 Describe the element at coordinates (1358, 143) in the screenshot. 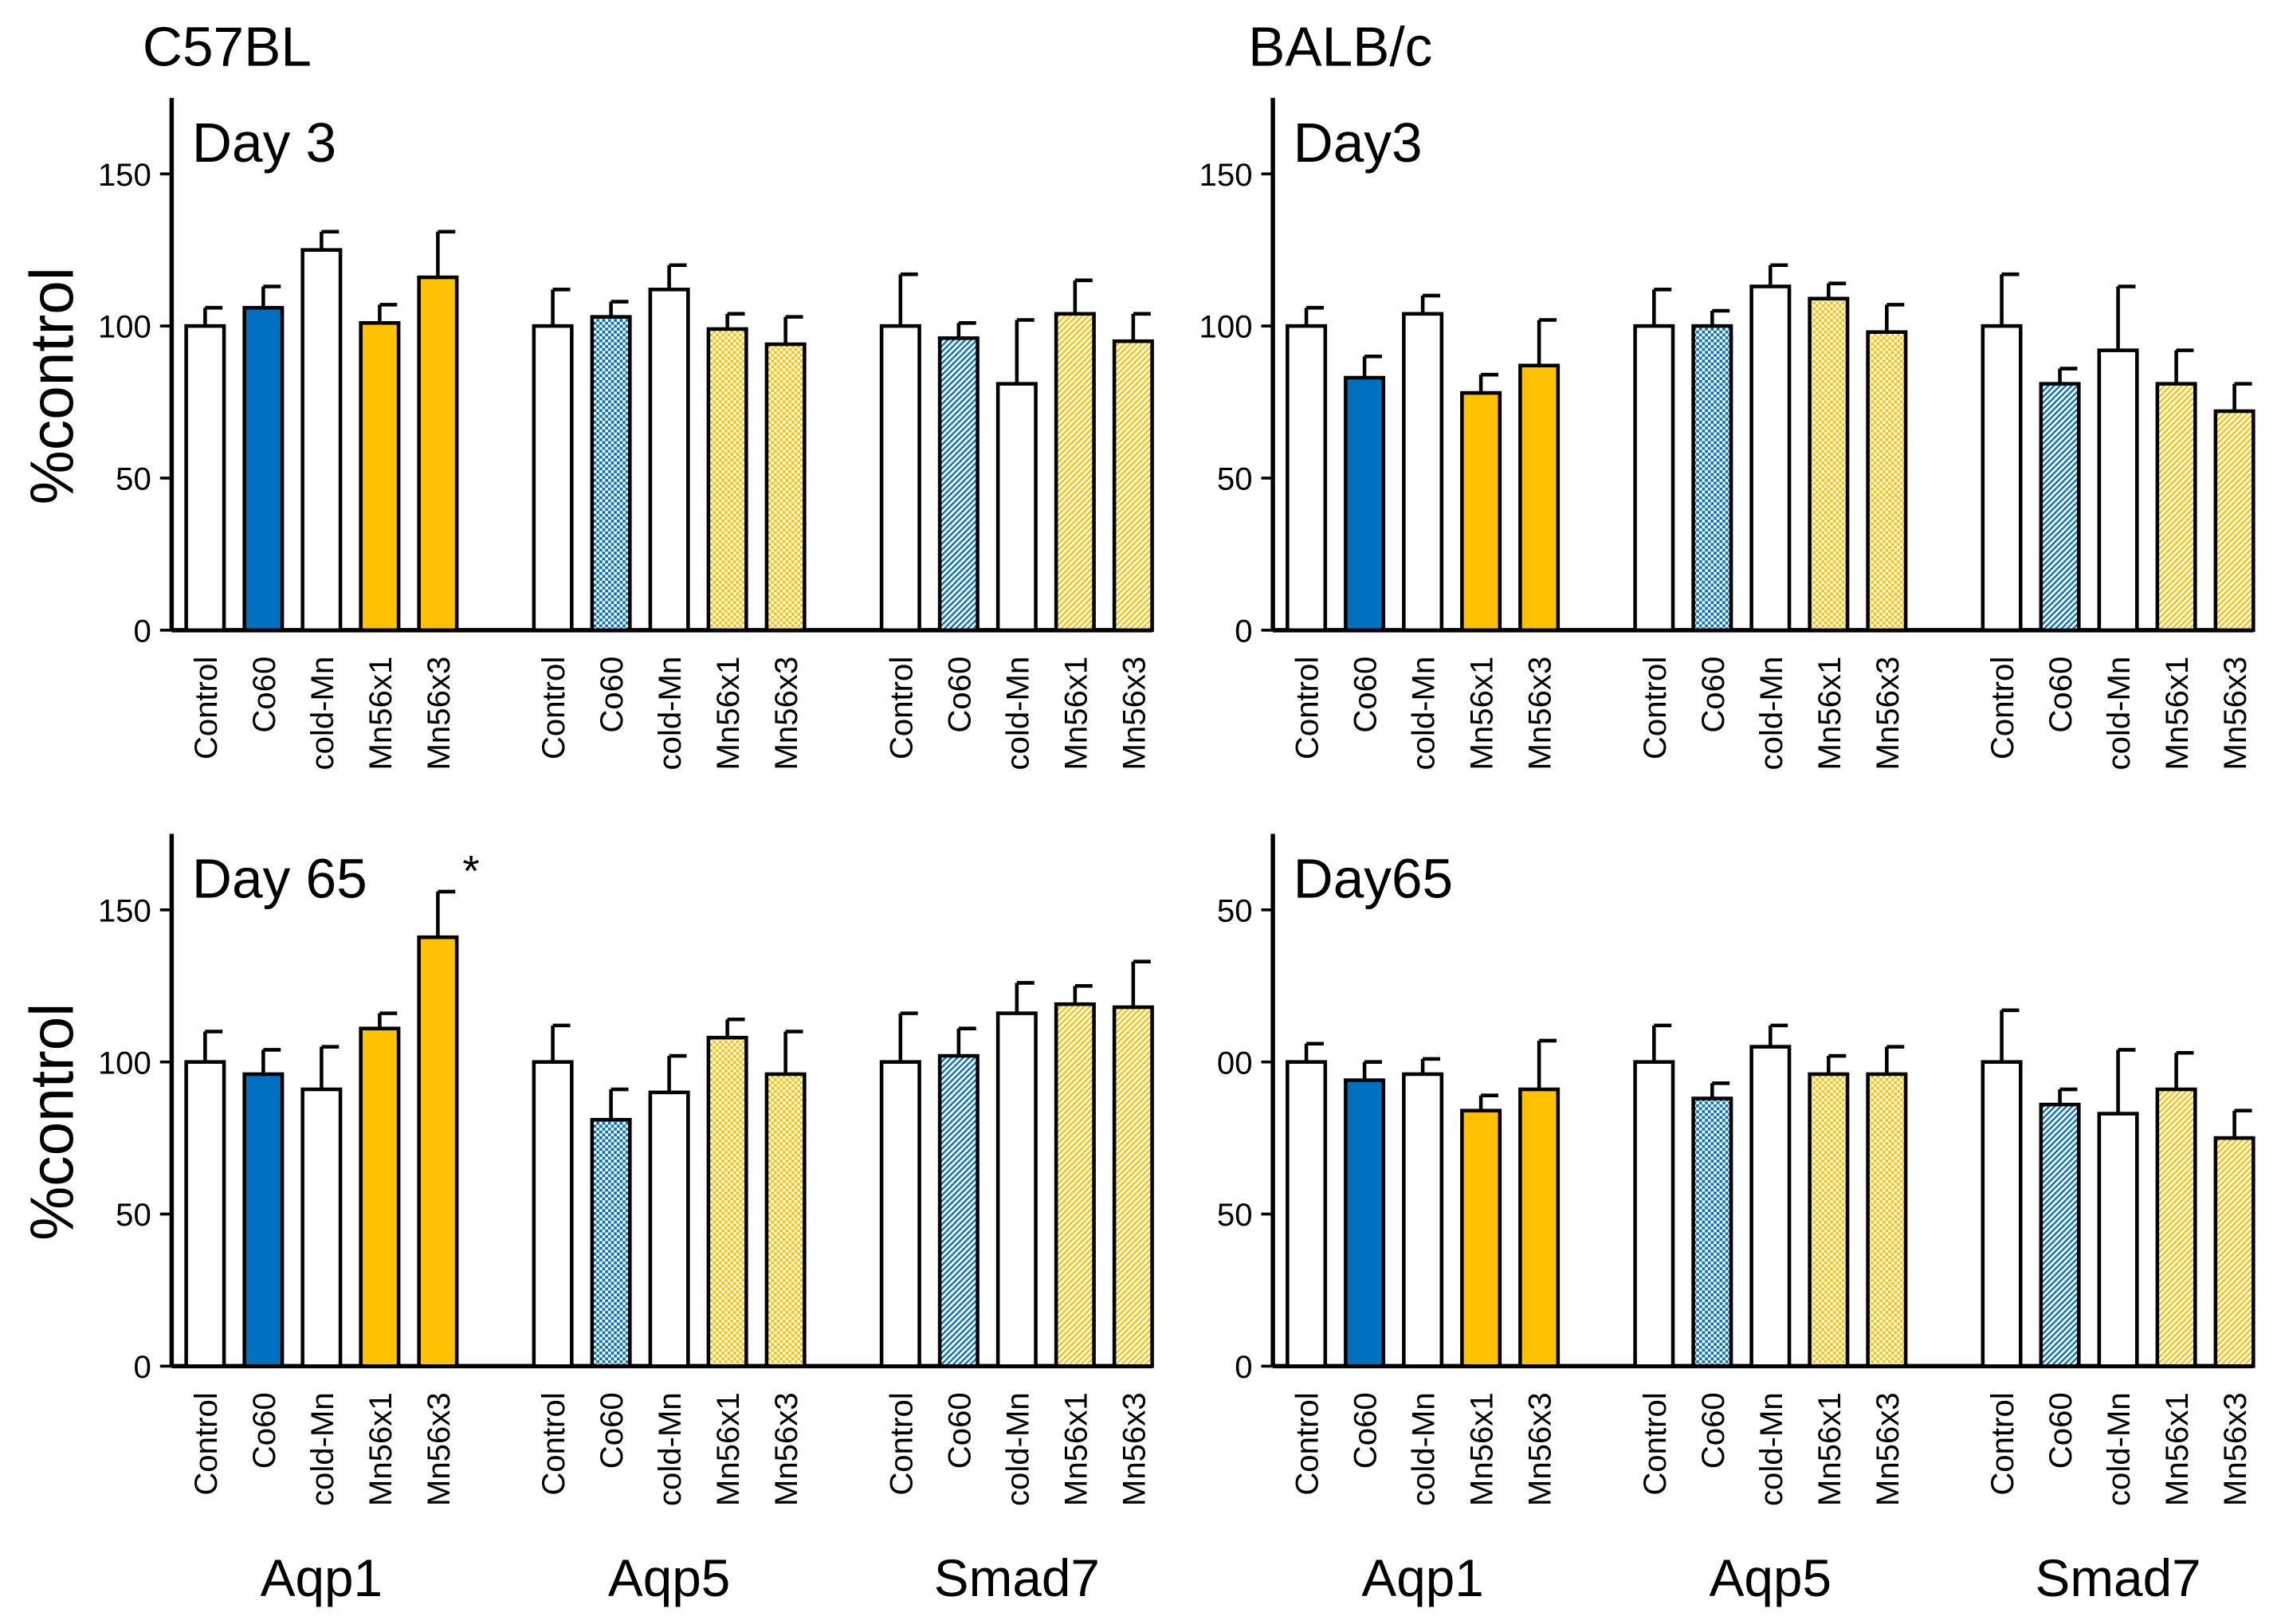

I see `panel-label: Day3` at that location.